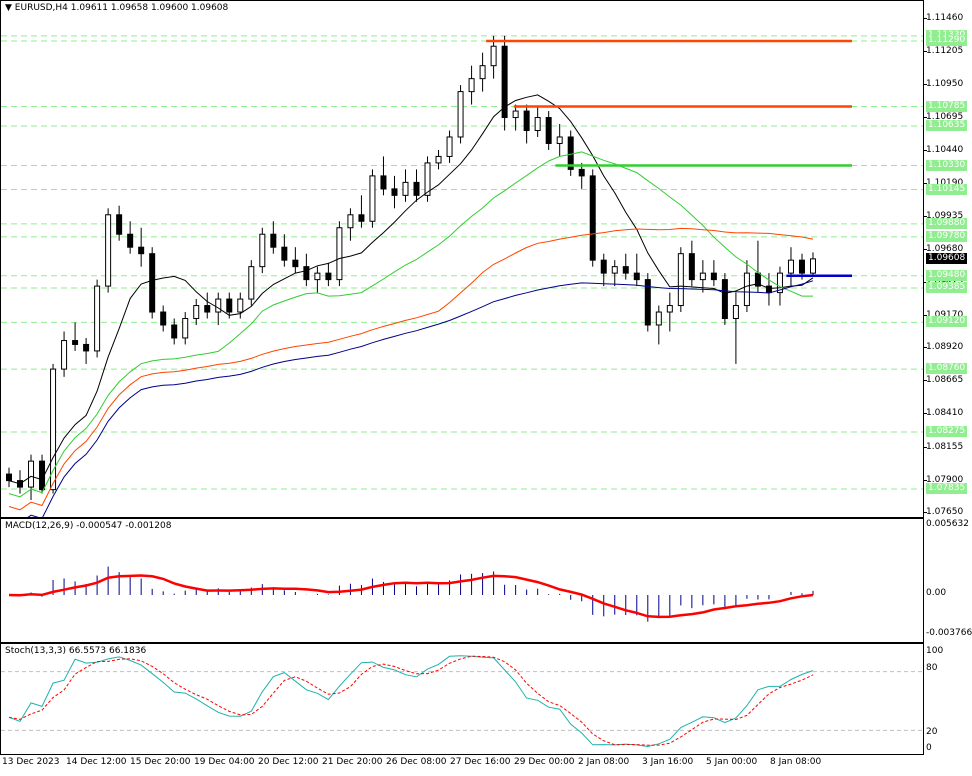  Describe the element at coordinates (732, 762) in the screenshot. I see `time-axis-label: 5 Jan 00:00` at that location.